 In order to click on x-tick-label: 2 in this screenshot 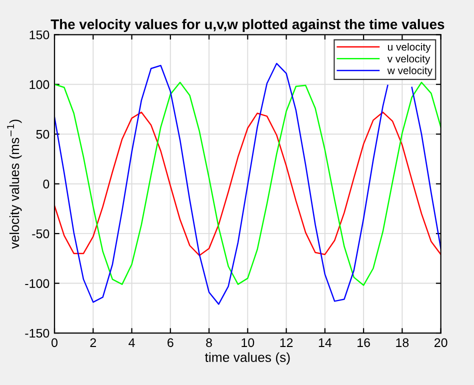, I will do `click(93, 342)`.